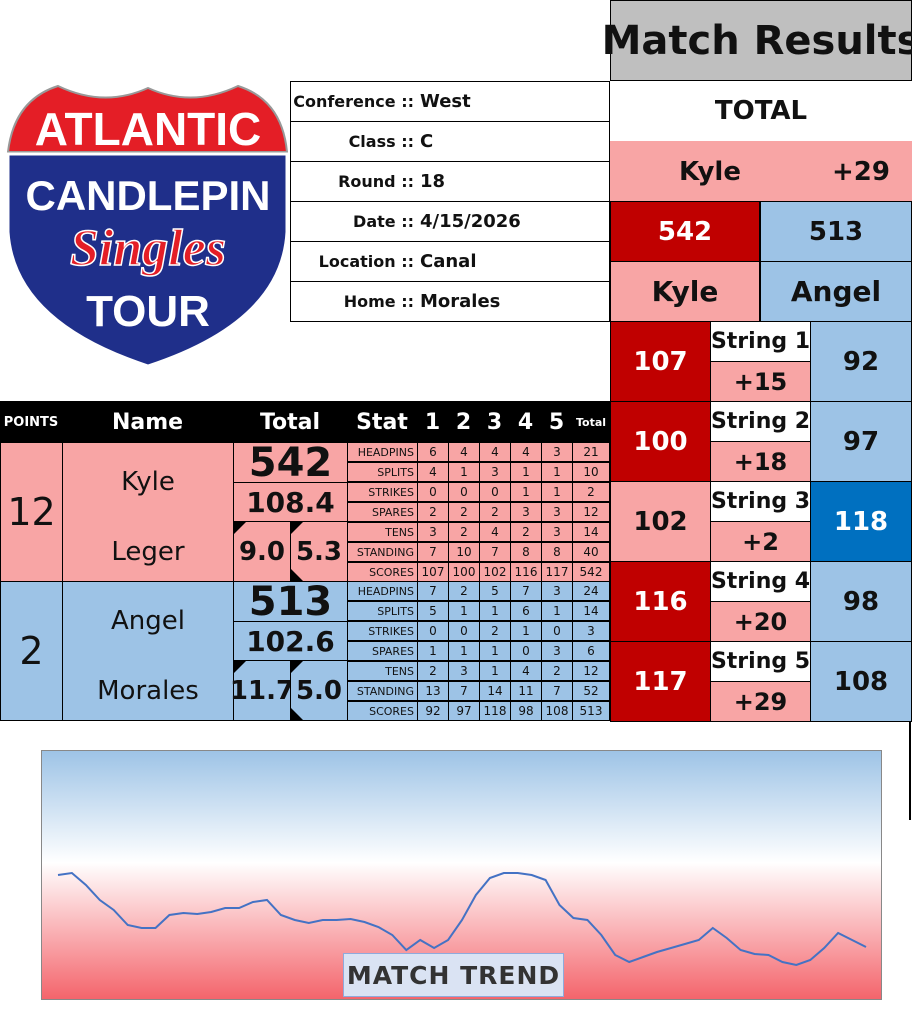 This screenshot has height=1023, width=912. Describe the element at coordinates (453, 975) in the screenshot. I see `trend-title: MATCH TREND` at that location.